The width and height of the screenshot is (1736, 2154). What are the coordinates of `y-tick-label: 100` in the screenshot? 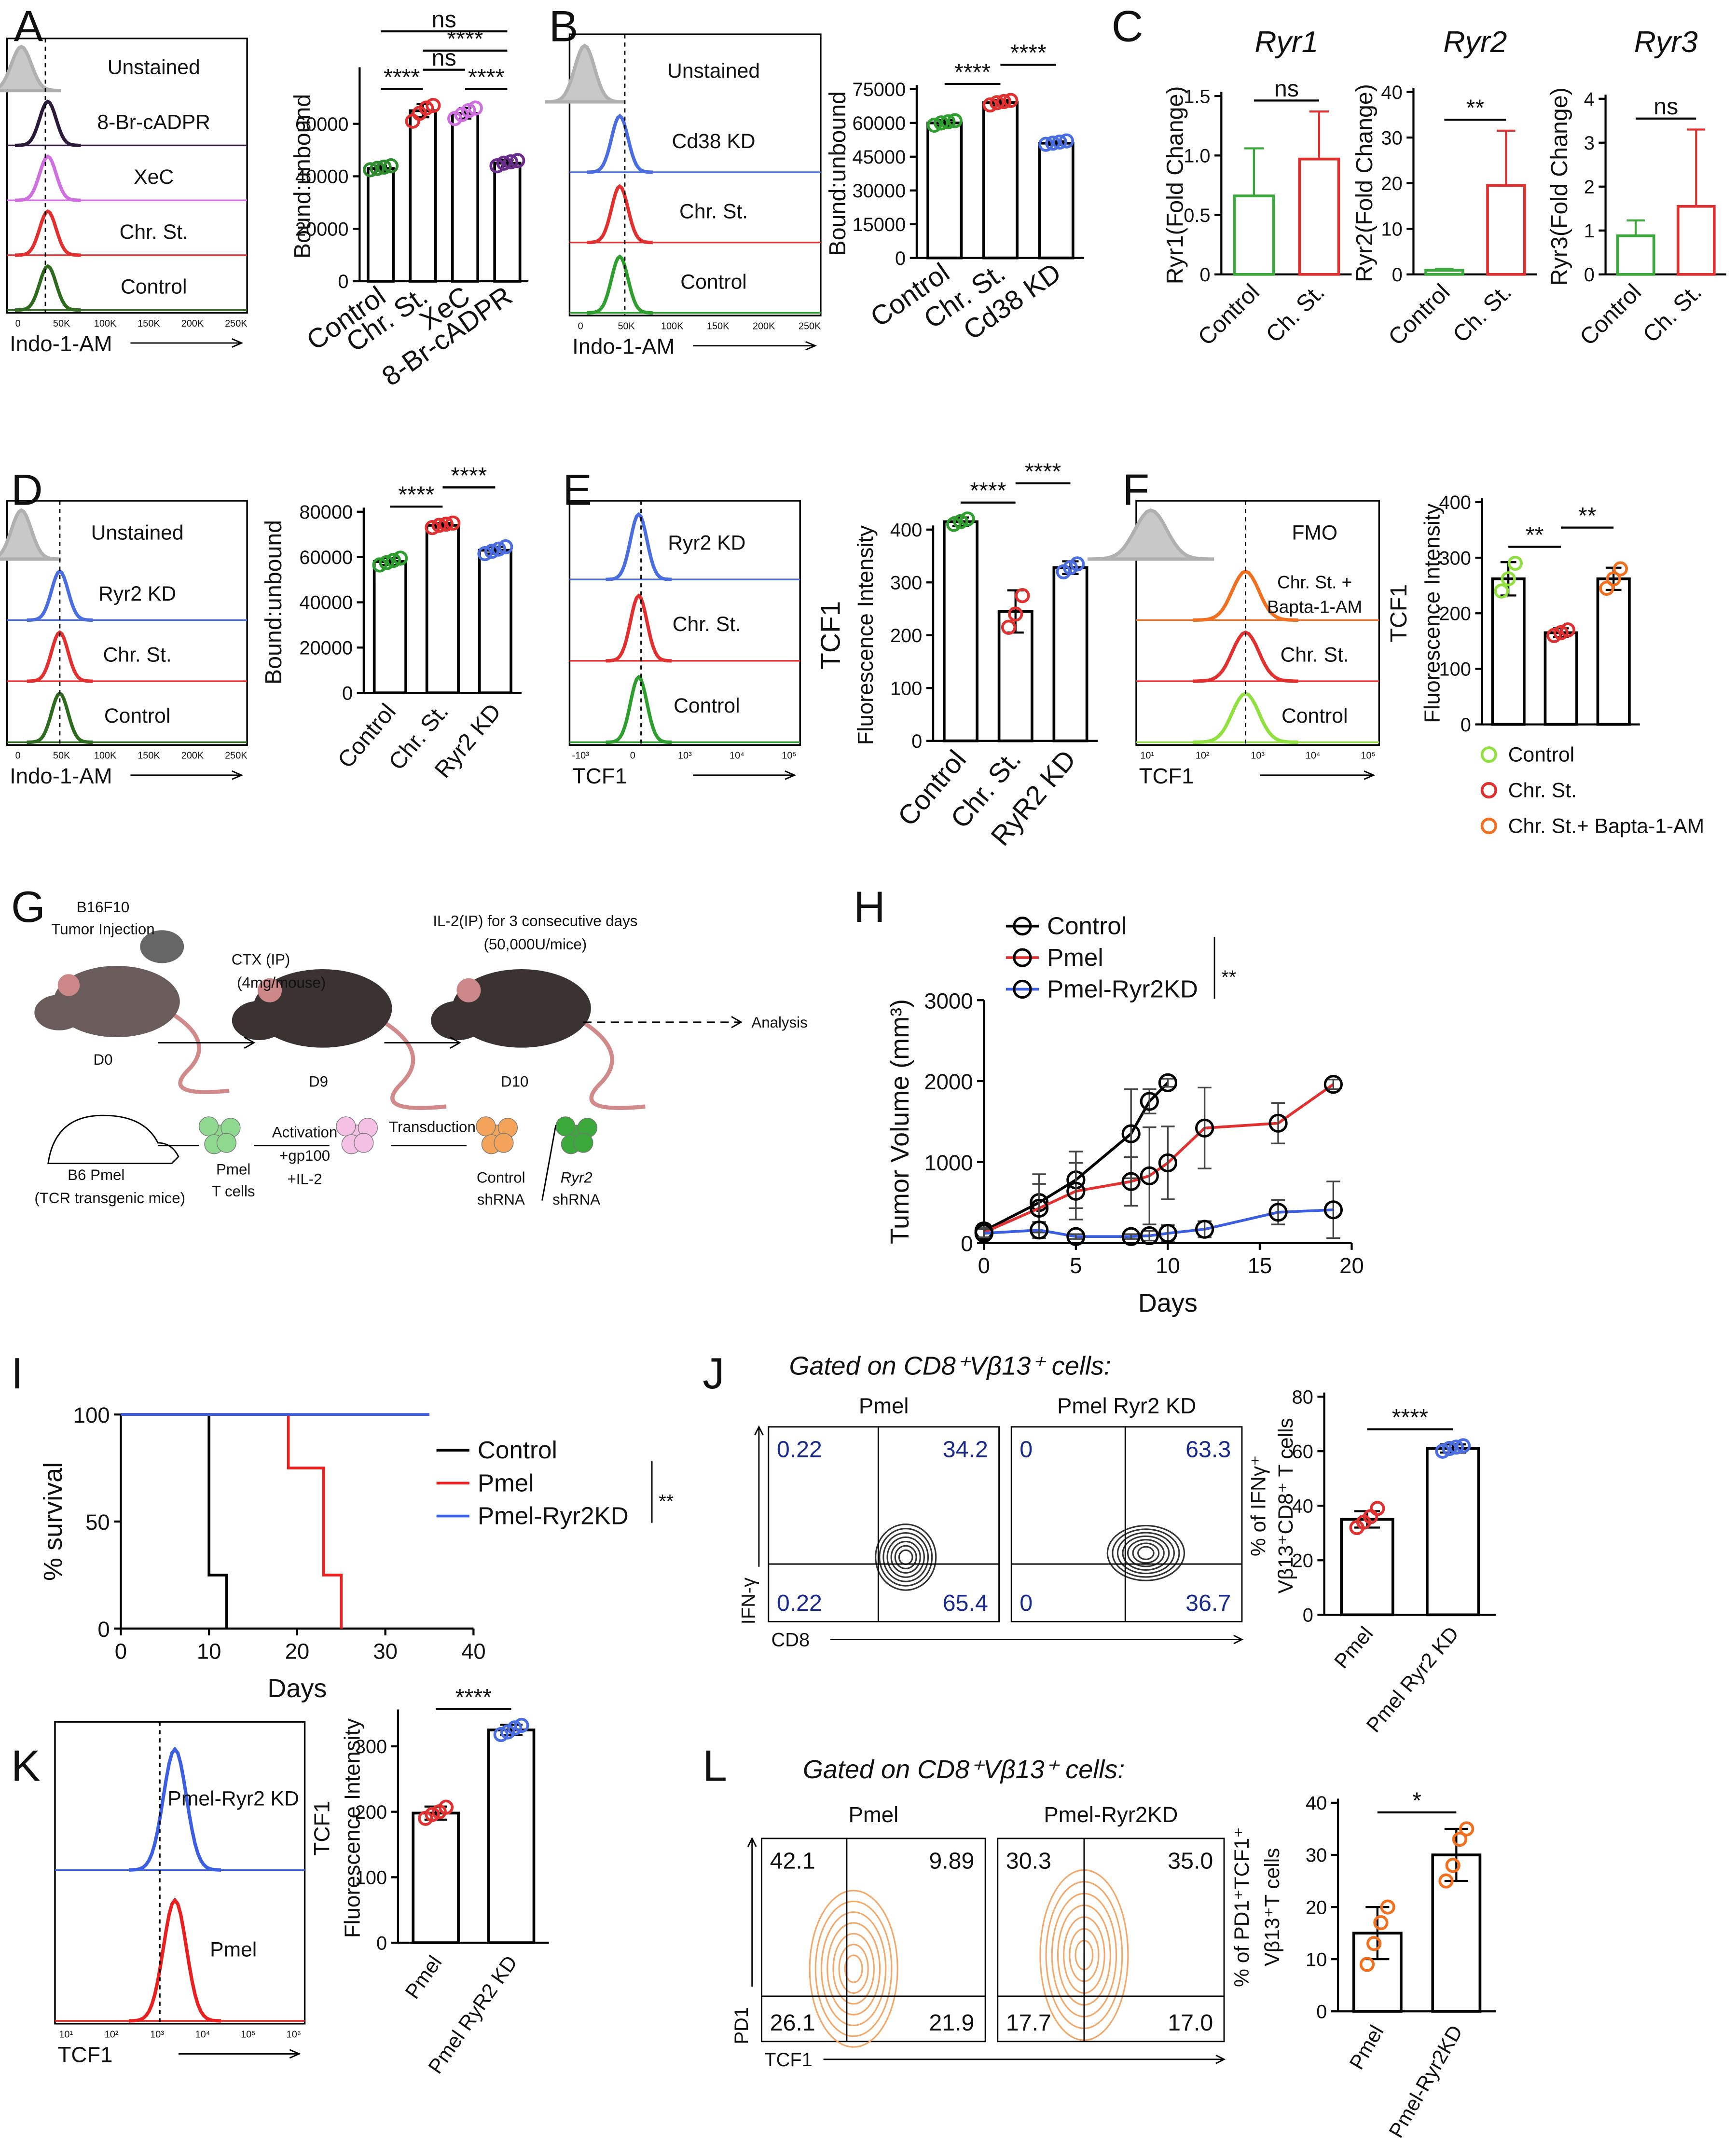 It's located at (371, 1878).